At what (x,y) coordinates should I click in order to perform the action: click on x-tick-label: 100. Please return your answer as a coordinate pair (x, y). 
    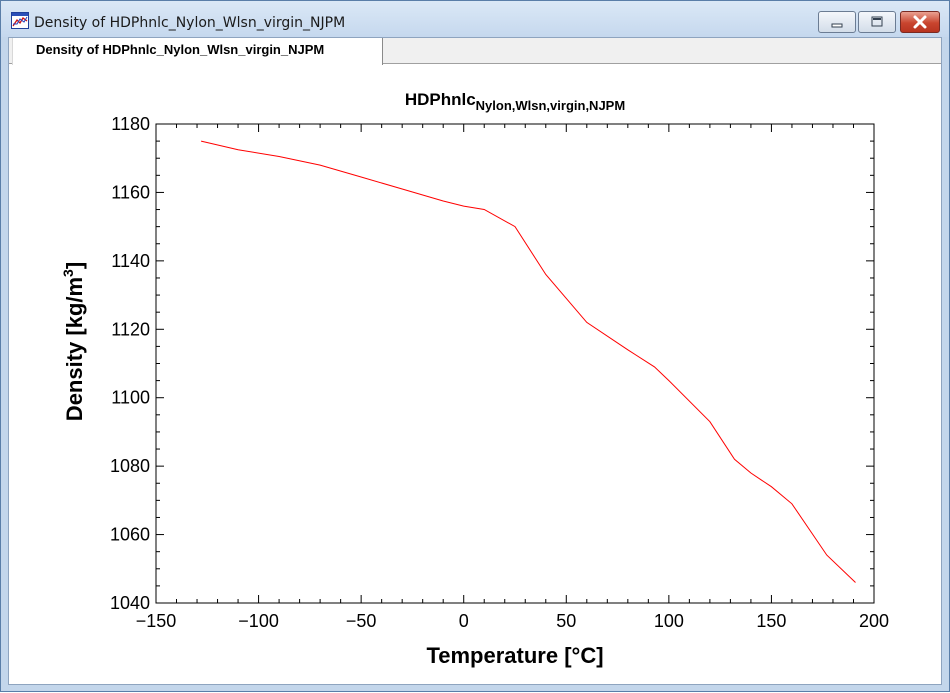
    Looking at the image, I should click on (669, 621).